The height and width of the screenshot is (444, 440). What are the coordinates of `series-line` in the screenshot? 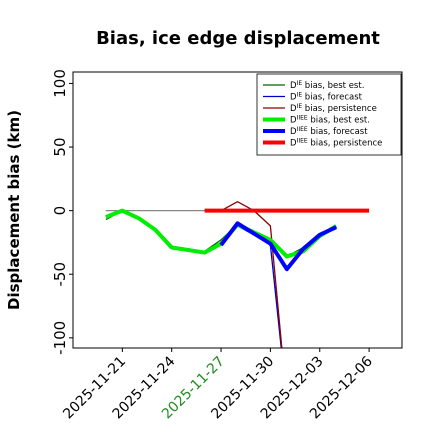 It's located at (278, 246).